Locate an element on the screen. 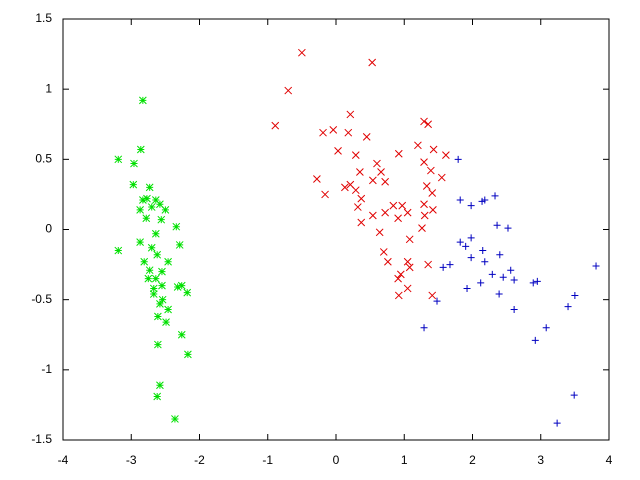 This screenshot has height=480, width=640. x-tick-label: -1 is located at coordinates (267, 460).